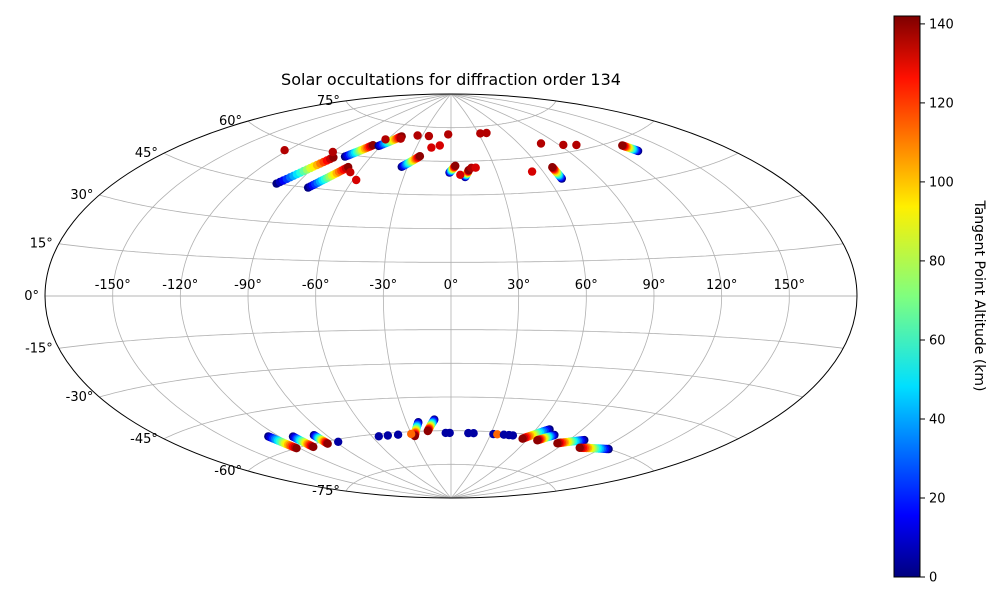 Image resolution: width=1000 pixels, height=604 pixels. I want to click on longitude-tick-label: -150°, so click(113, 285).